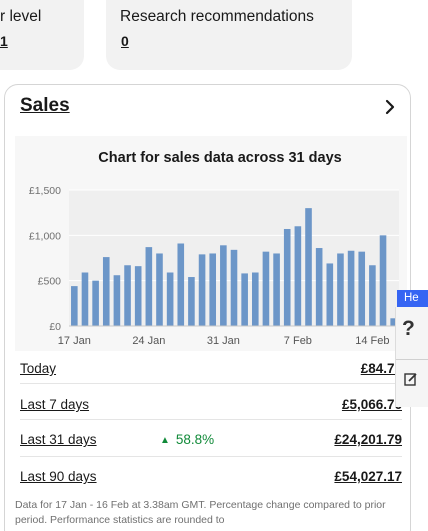 The image size is (428, 531). What do you see at coordinates (58, 476) in the screenshot?
I see `stat-label-last-90-days: Last 90 days` at bounding box center [58, 476].